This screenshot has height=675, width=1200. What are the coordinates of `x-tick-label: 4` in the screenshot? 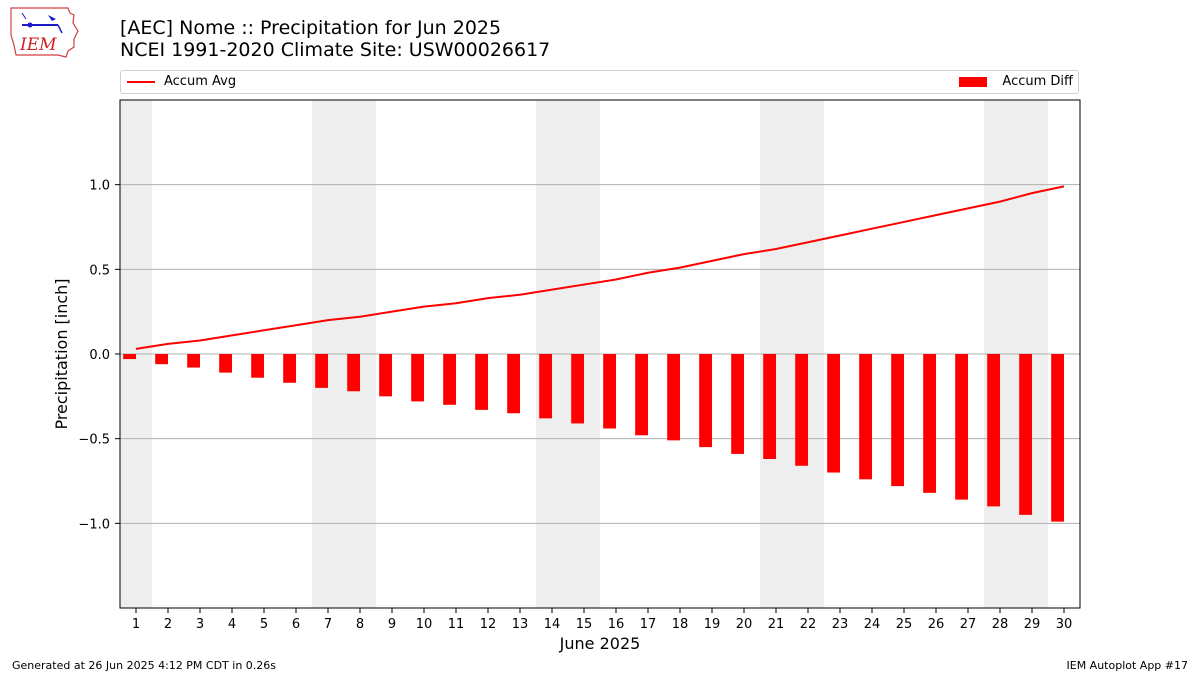 It's located at (232, 624).